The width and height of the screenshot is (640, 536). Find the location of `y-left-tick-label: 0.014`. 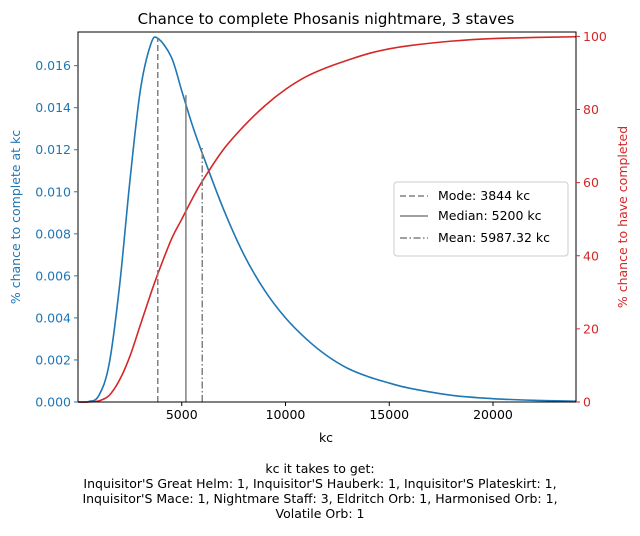

y-left-tick-label: 0.014 is located at coordinates (53, 107).